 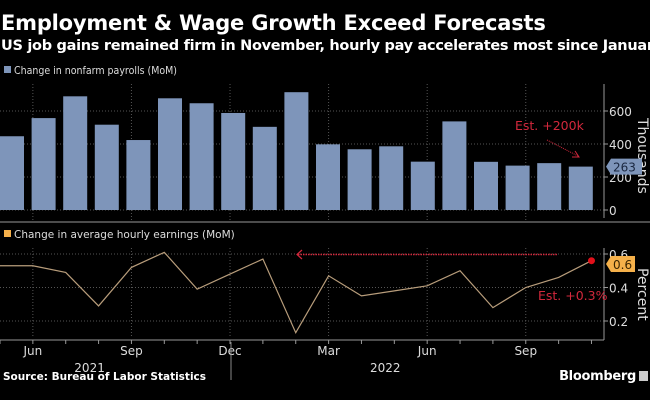 I want to click on bar-jan-2022, so click(x=264, y=168).